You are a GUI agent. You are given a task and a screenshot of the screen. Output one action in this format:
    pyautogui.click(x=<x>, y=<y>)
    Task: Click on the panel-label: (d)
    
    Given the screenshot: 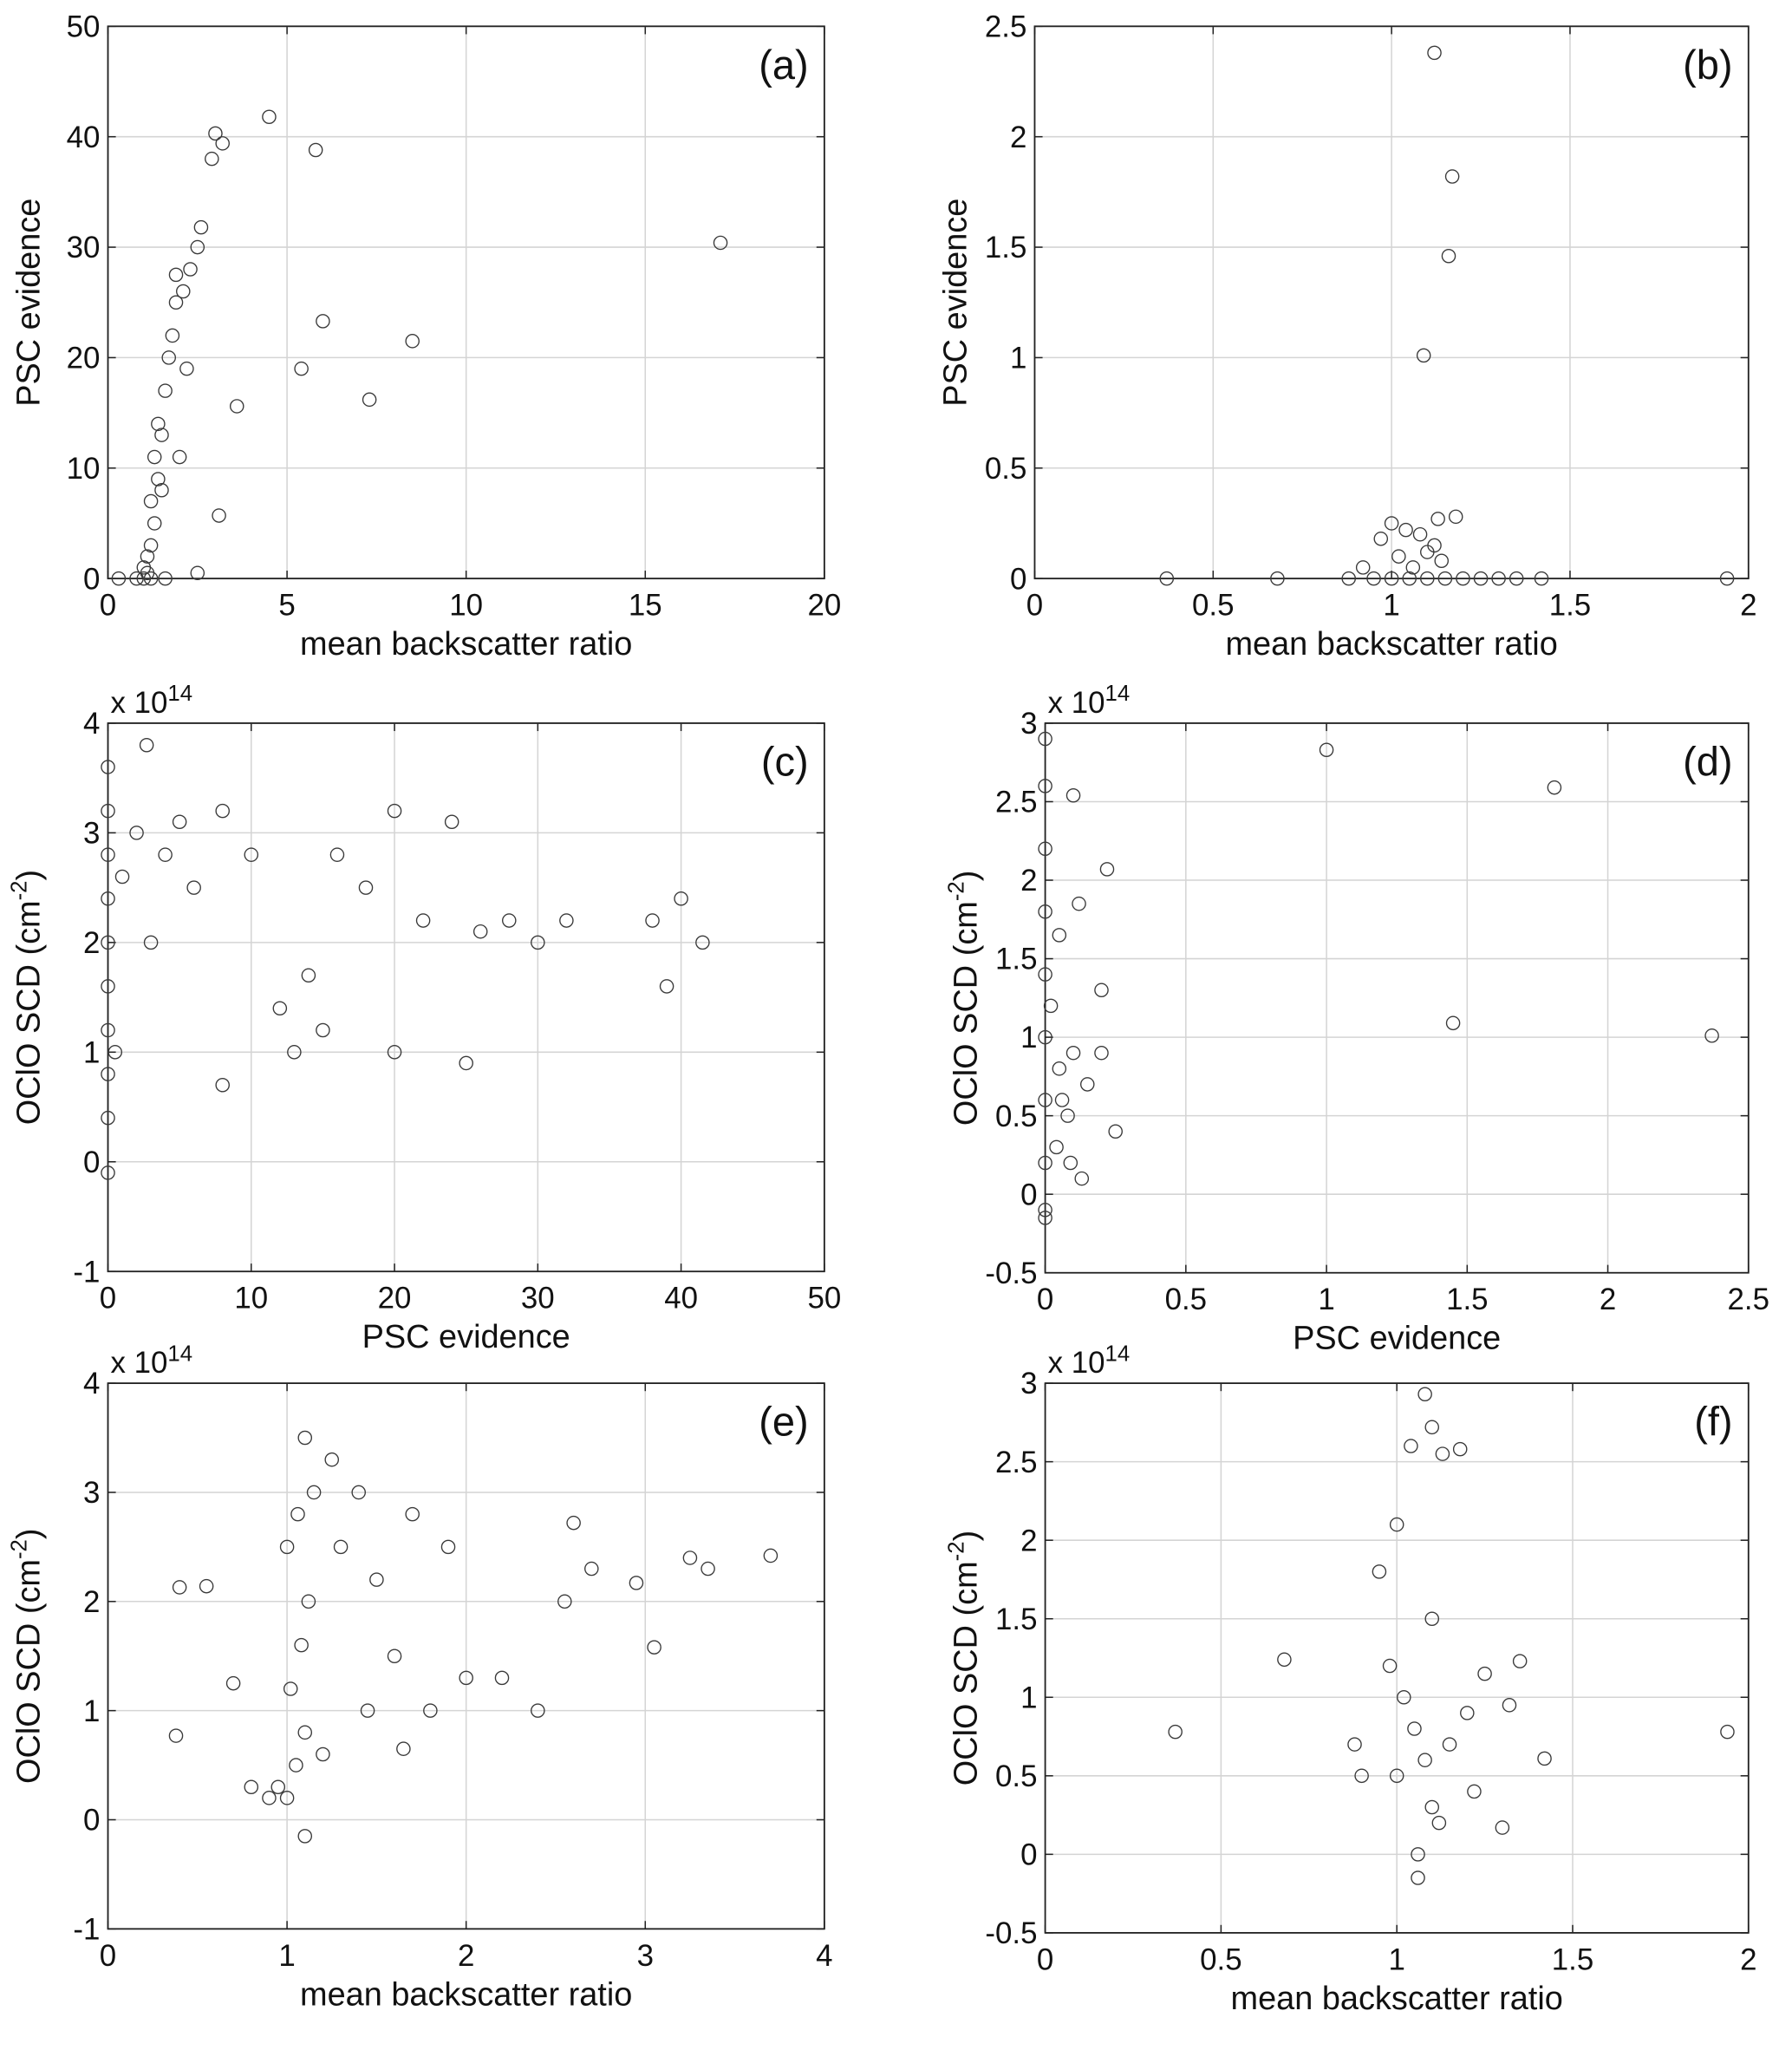 What is the action you would take?
    pyautogui.click(x=1707, y=762)
    